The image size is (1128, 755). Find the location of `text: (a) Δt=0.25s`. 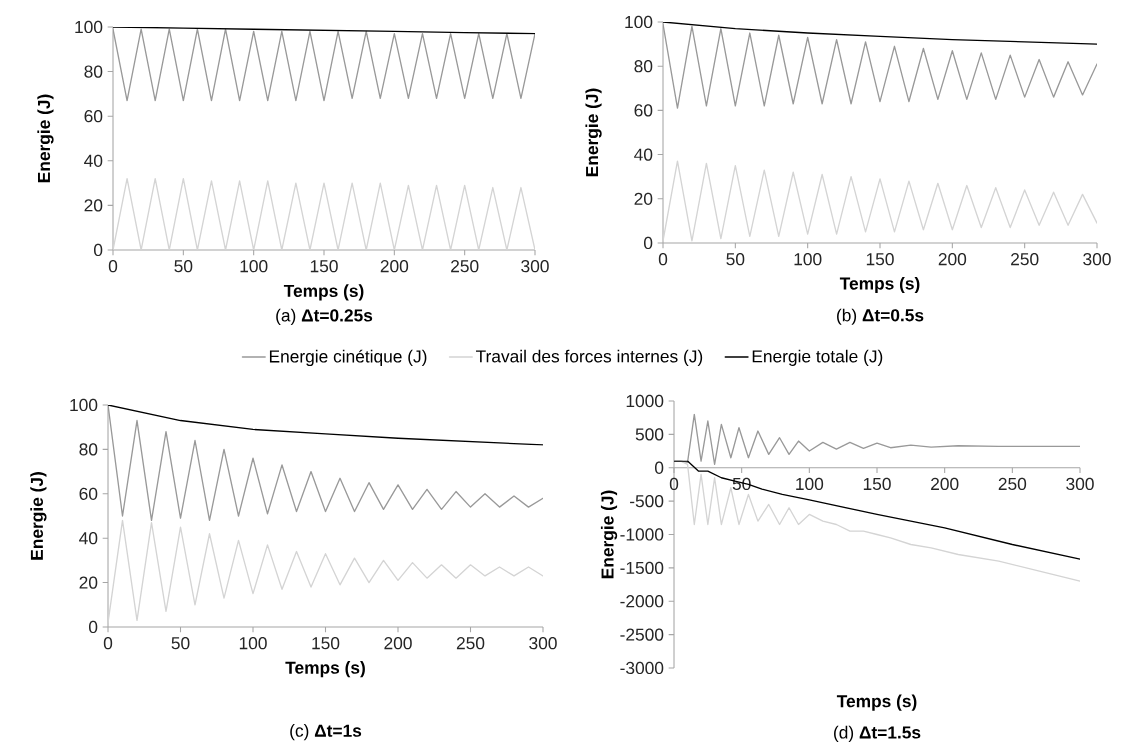

text: (a) Δt=0.25s is located at coordinates (324, 316).